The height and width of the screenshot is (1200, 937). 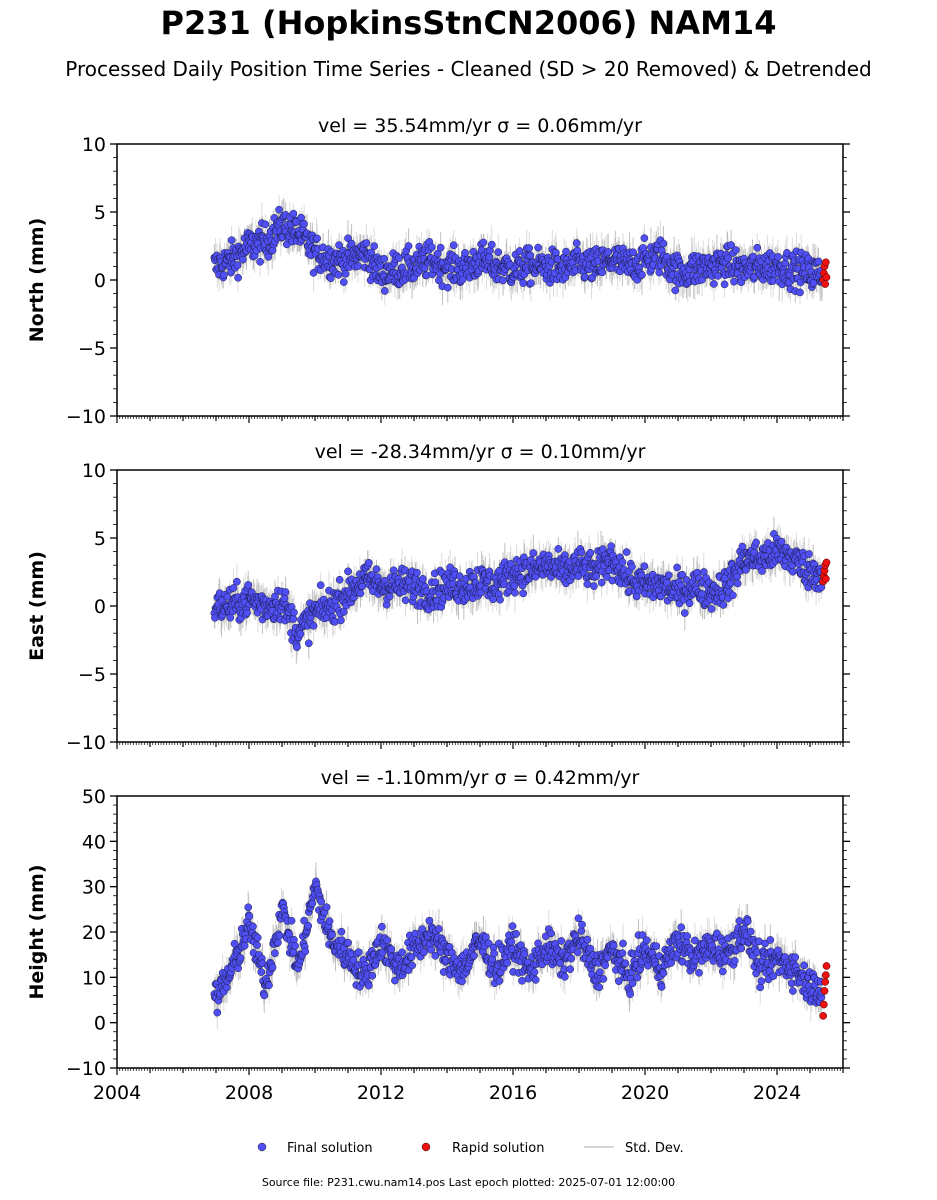 I want to click on height-ylabel: Height (mm), so click(x=37, y=931).